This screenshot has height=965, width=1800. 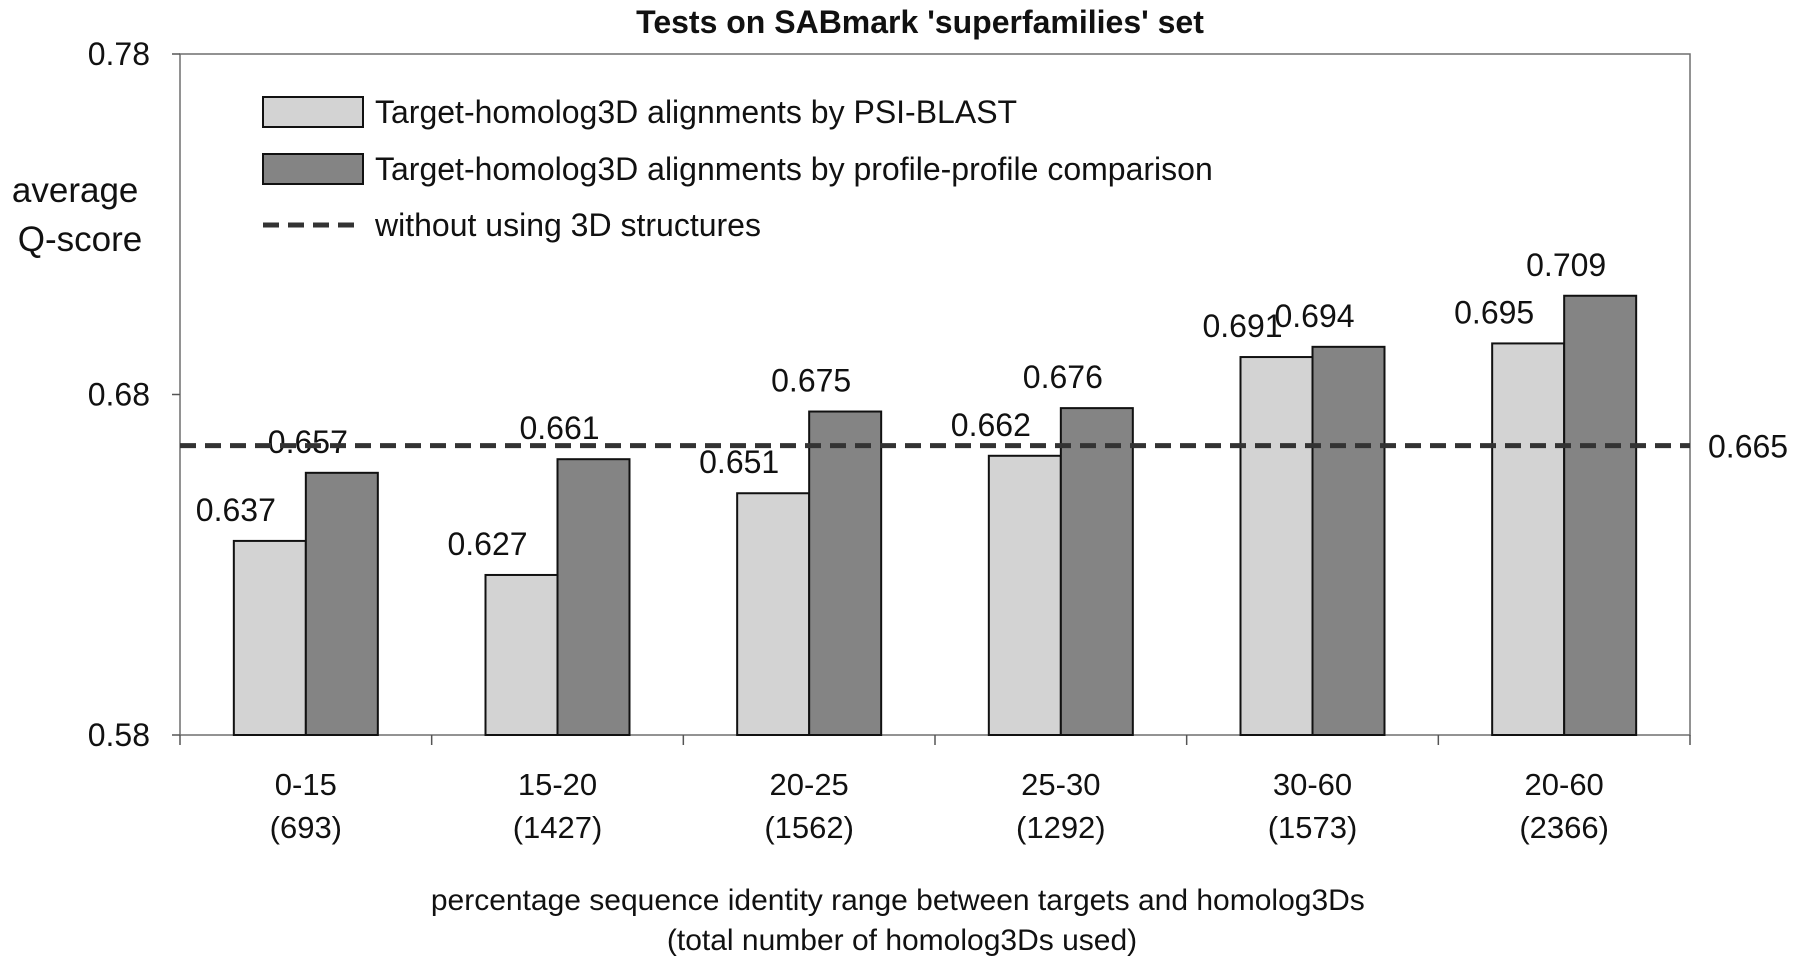 I want to click on data-label: 0.627, so click(x=487, y=544).